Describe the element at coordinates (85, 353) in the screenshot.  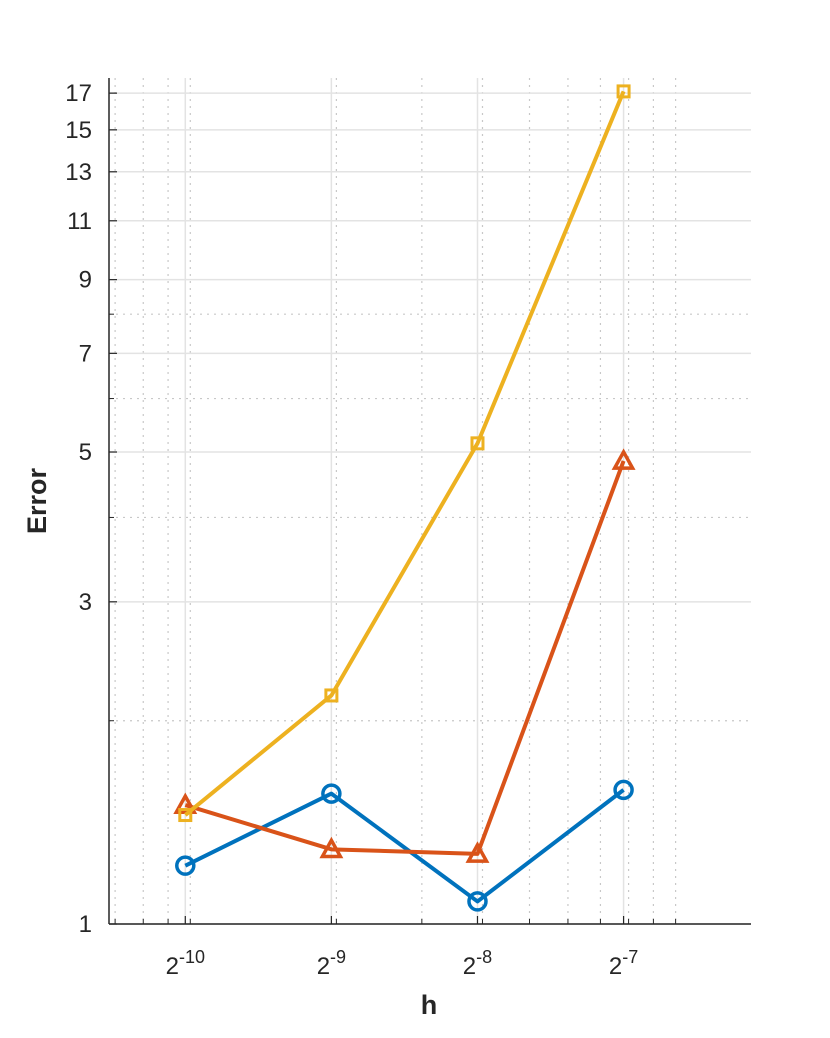
I see `y-tick-label: 7` at that location.